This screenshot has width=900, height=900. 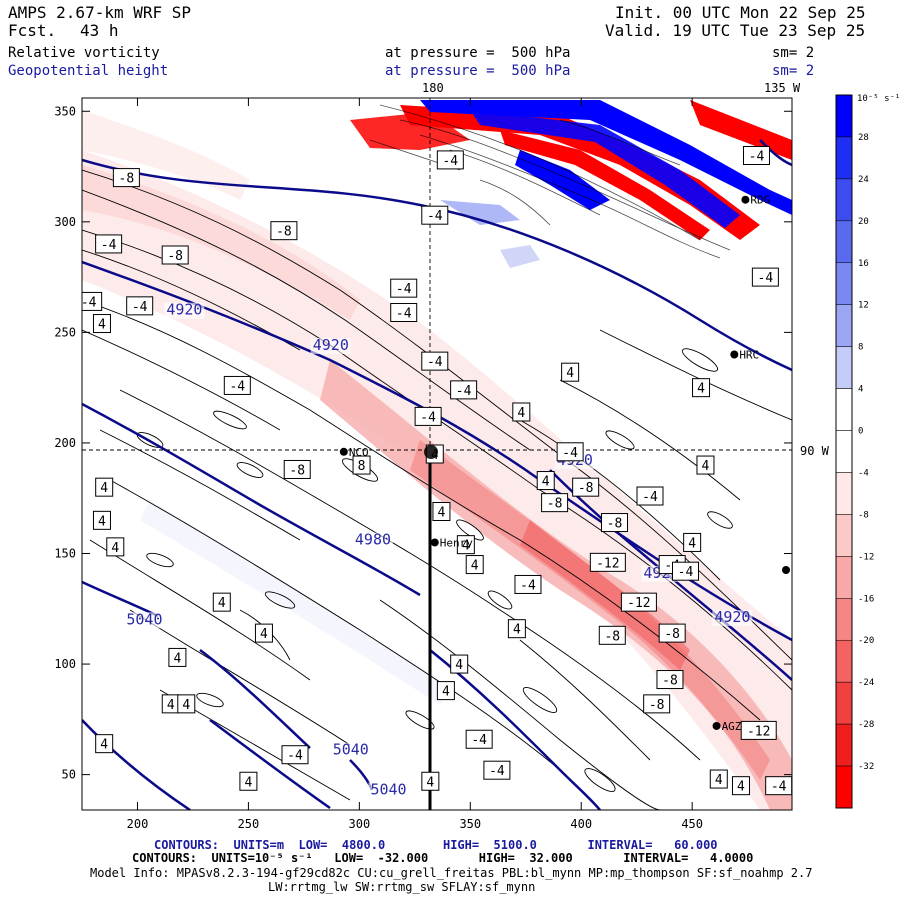 I want to click on station-label: Henry, so click(x=456, y=542).